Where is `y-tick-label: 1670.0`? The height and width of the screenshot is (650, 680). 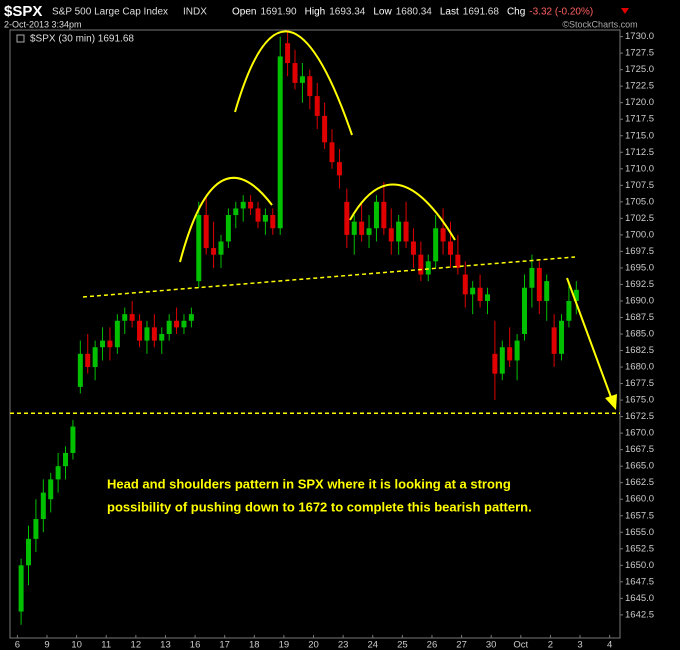
y-tick-label: 1670.0 is located at coordinates (639, 433).